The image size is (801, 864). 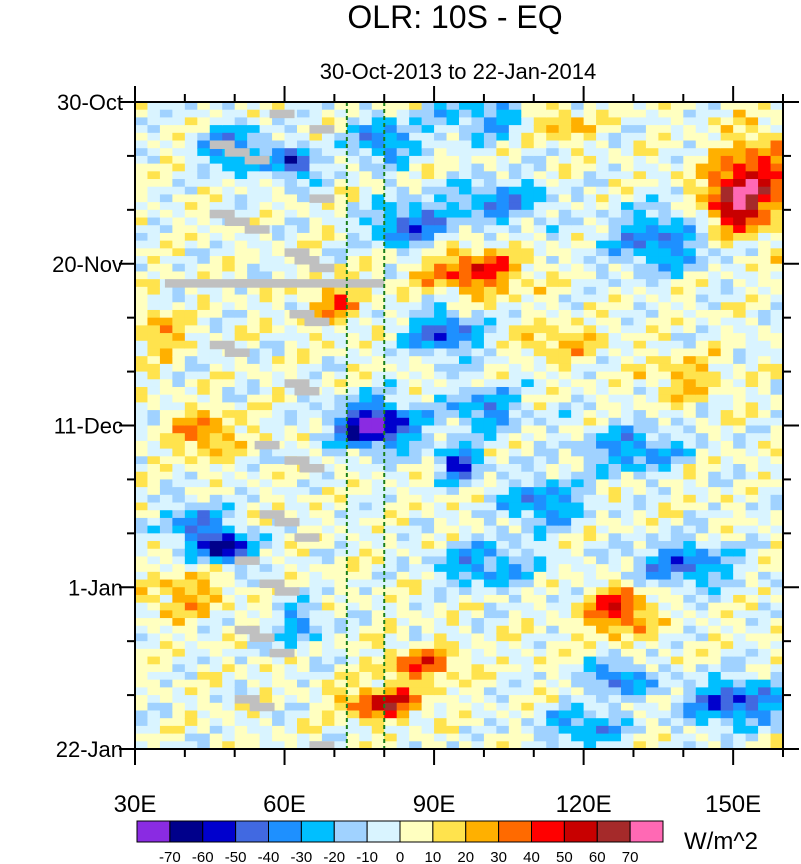 I want to click on missing-cell, so click(x=262, y=707).